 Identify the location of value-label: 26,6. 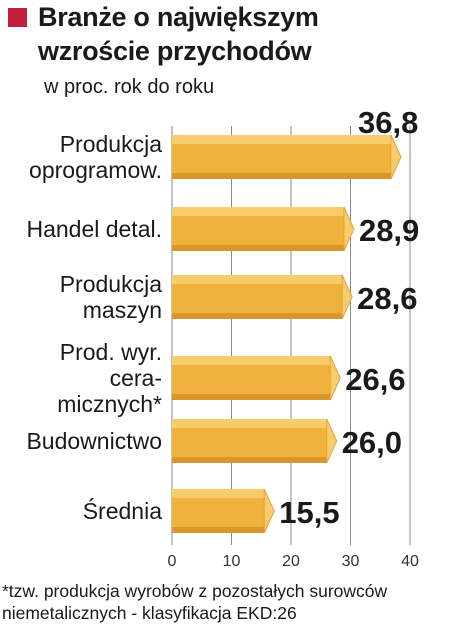
(375, 379).